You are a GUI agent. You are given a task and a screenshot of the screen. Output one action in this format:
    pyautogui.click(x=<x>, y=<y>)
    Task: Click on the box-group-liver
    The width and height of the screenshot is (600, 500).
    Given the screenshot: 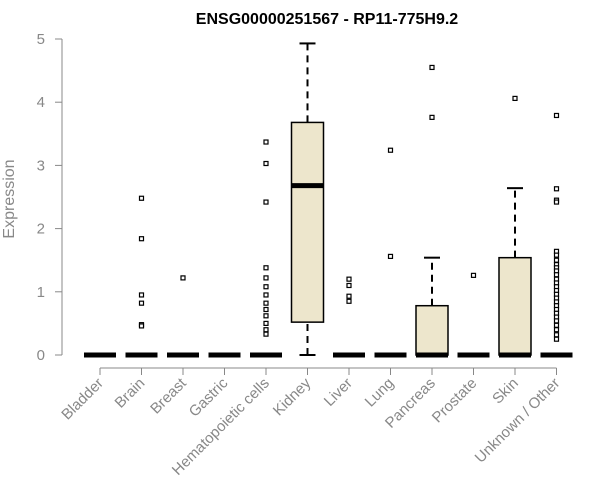 What is the action you would take?
    pyautogui.click(x=349, y=317)
    